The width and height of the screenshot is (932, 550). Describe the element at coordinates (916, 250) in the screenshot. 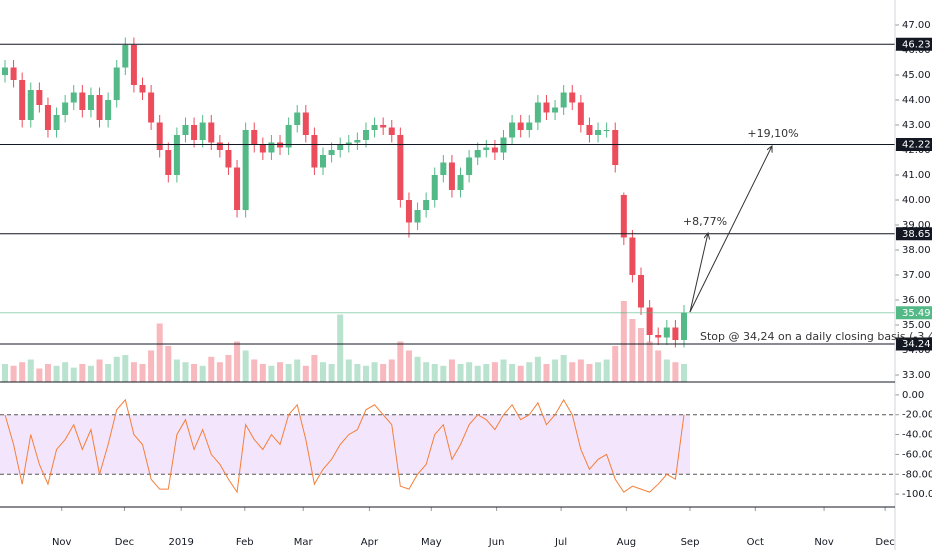

I see `y-tick-label: 38.00` at that location.